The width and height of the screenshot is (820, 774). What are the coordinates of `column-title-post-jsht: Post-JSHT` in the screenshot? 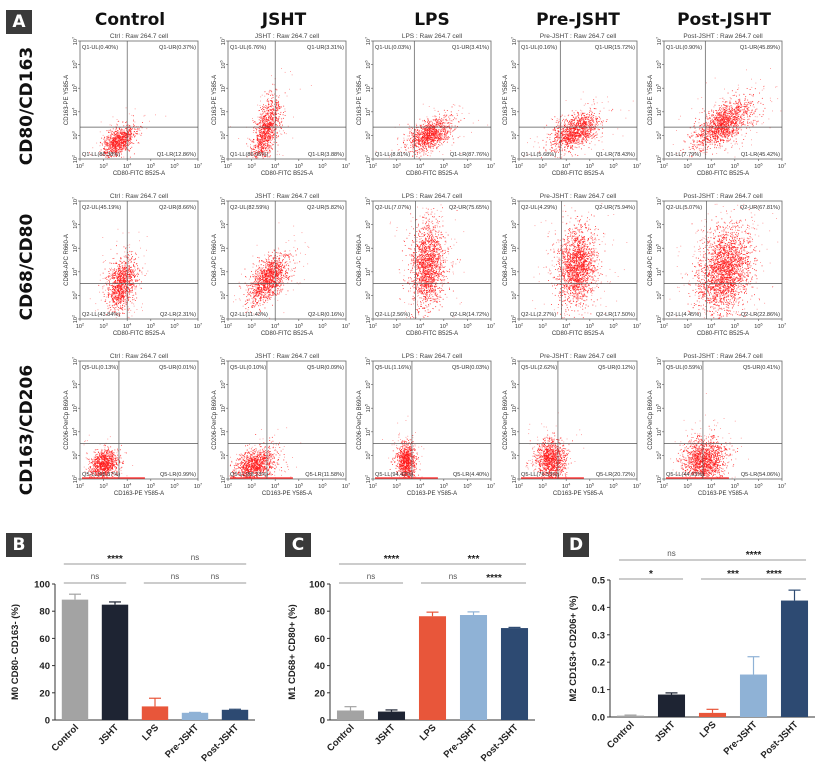 It's located at (724, 20).